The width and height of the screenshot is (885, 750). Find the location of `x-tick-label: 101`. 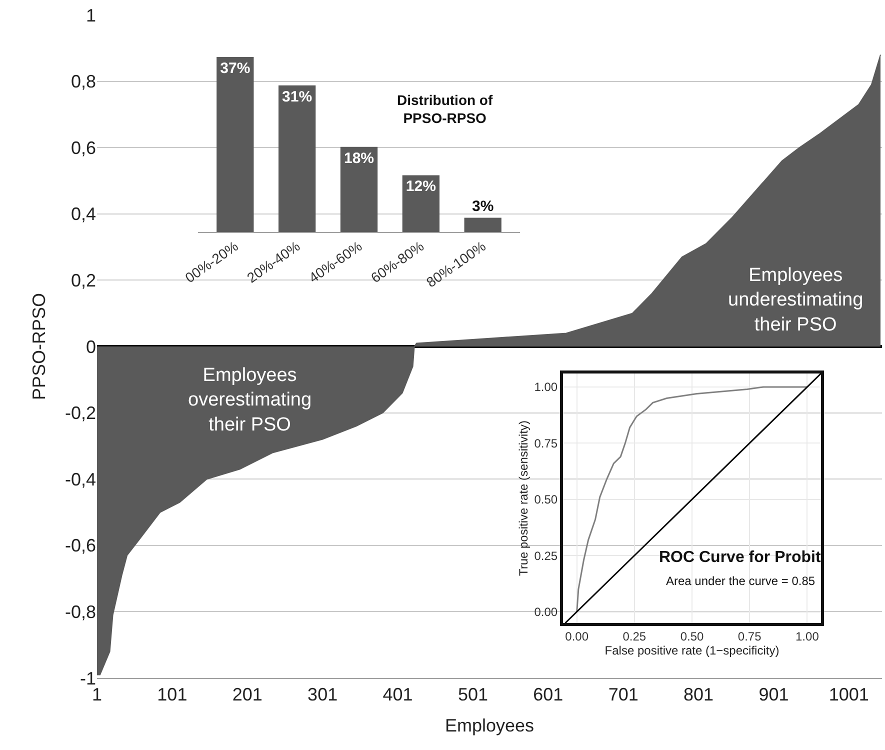

x-tick-label: 101 is located at coordinates (172, 694).